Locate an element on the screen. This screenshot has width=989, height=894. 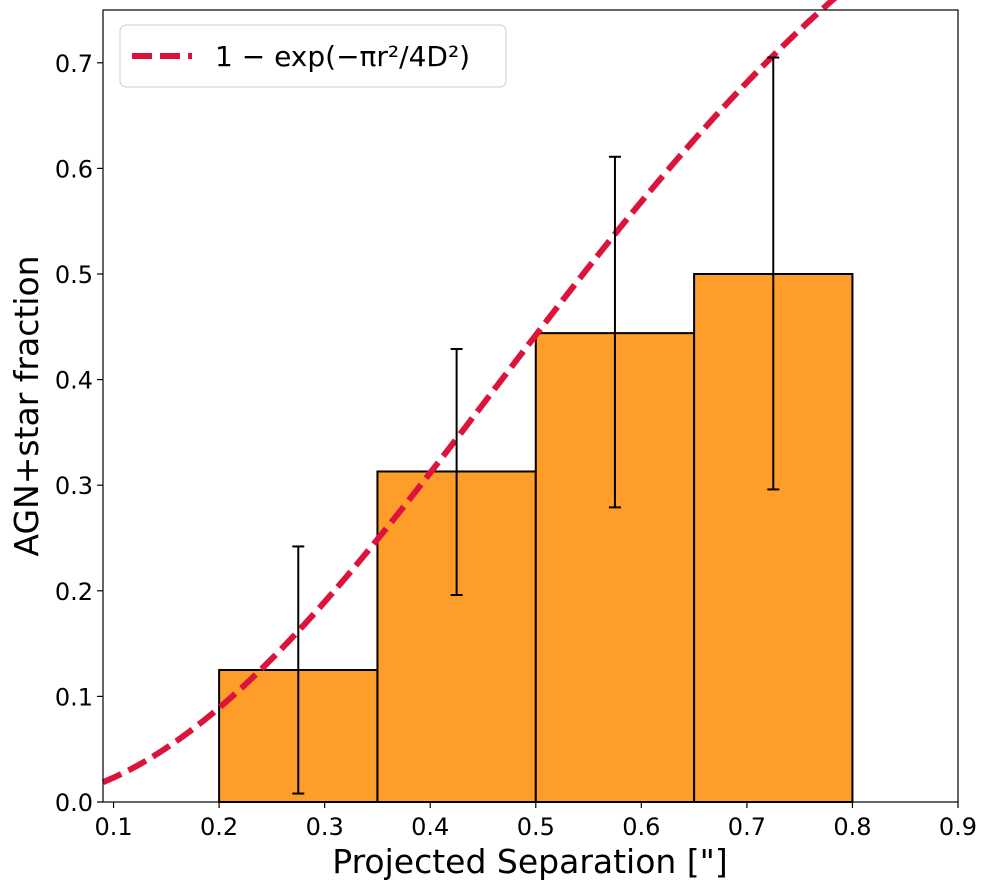
legend-box is located at coordinates (313, 56).